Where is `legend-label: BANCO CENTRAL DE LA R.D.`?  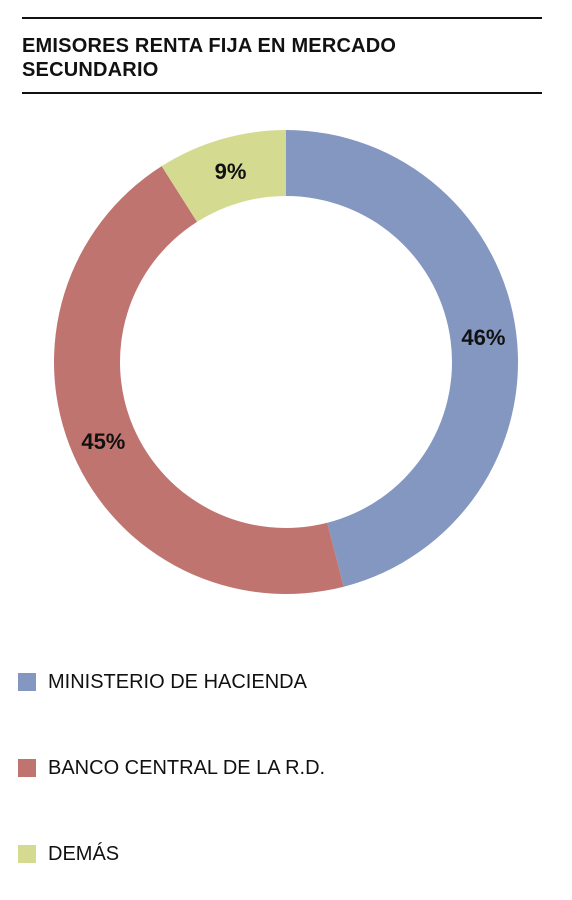 legend-label: BANCO CENTRAL DE LA R.D. is located at coordinates (187, 768).